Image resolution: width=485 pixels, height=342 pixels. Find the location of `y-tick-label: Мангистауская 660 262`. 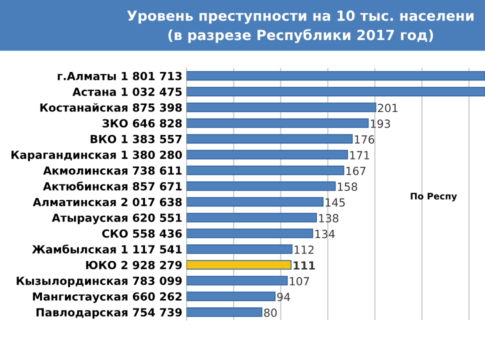

y-tick-label: Мангистауская 660 262 is located at coordinates (107, 297).